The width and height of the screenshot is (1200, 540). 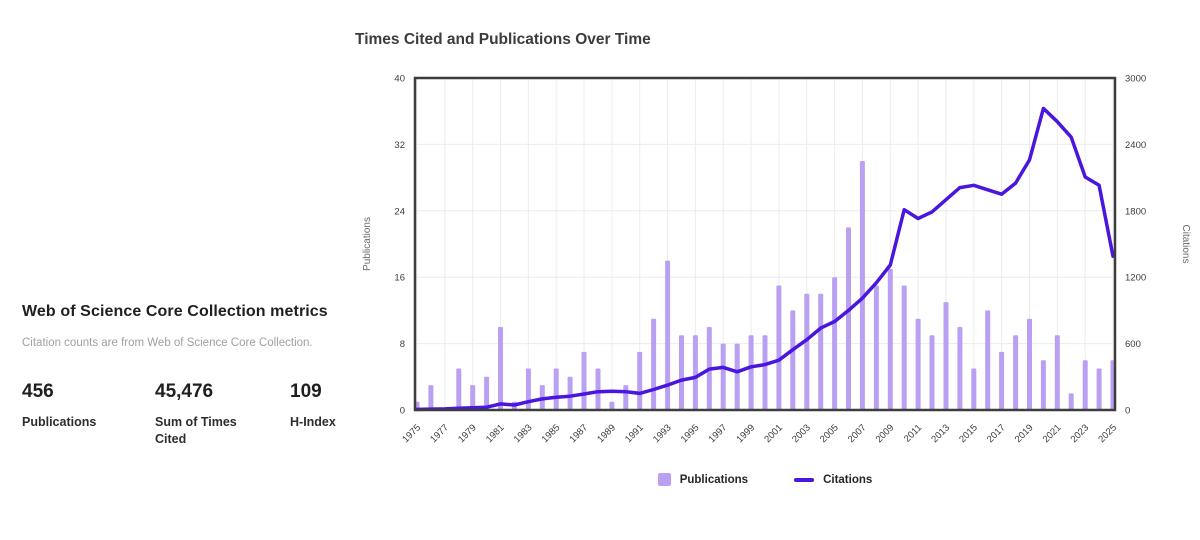 What do you see at coordinates (996, 433) in the screenshot?
I see `svg-text: 2017` at bounding box center [996, 433].